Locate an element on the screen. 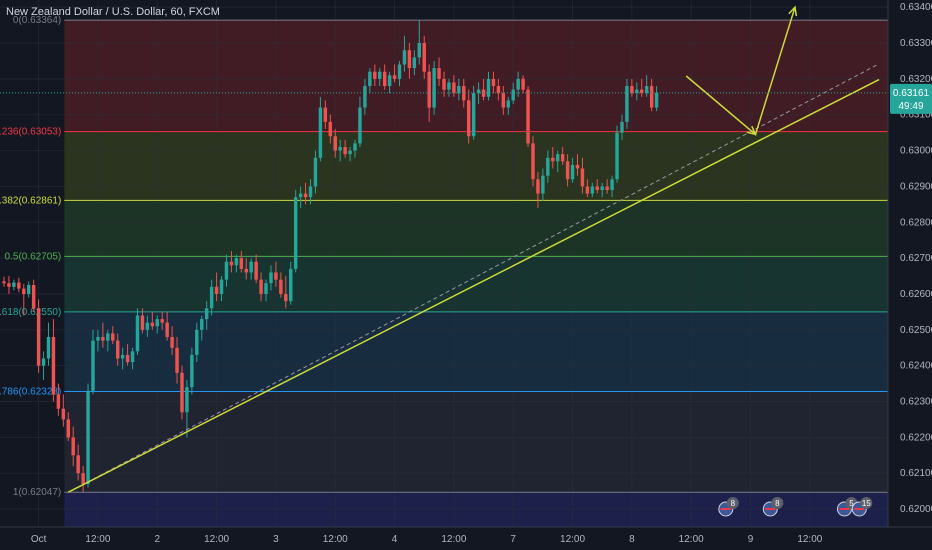  current-price-badge is located at coordinates (911, 98).